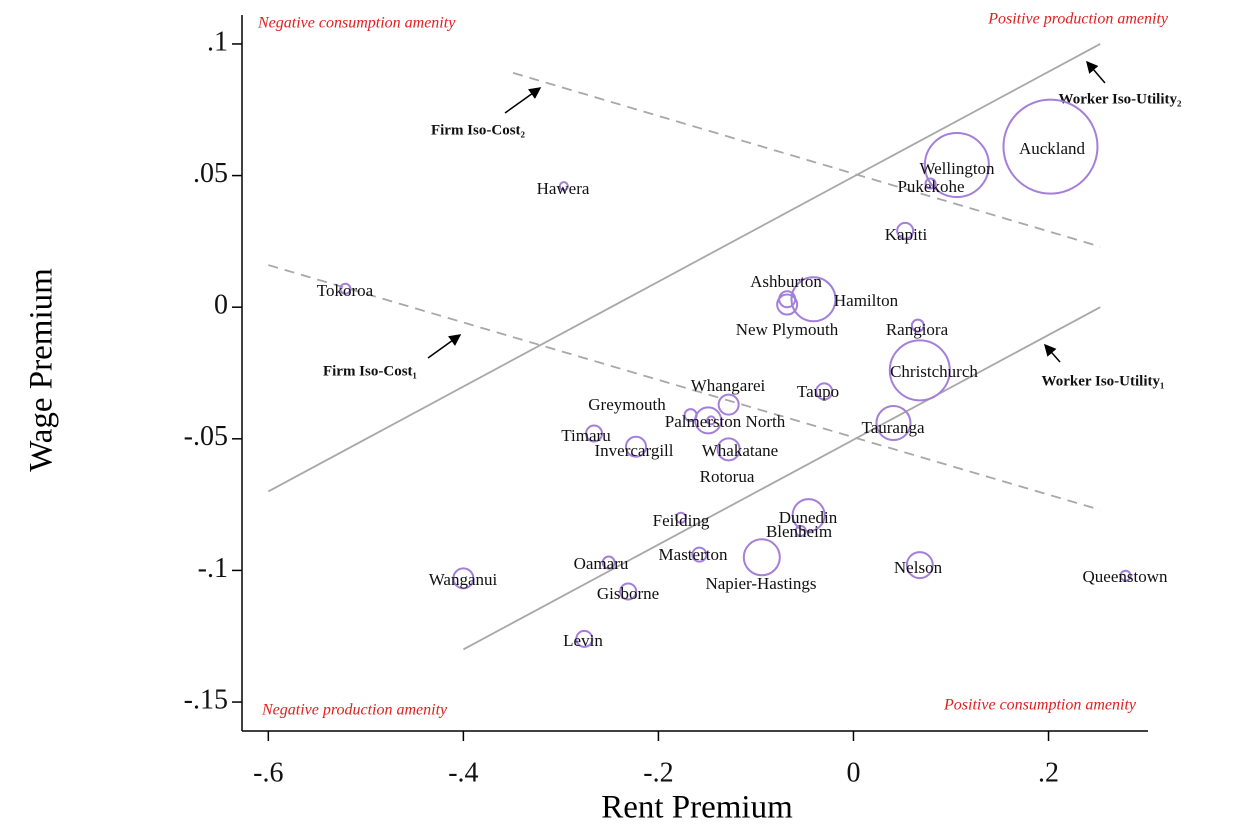 The width and height of the screenshot is (1250, 830). Describe the element at coordinates (727, 476) in the screenshot. I see `point-label: Rotorua` at that location.